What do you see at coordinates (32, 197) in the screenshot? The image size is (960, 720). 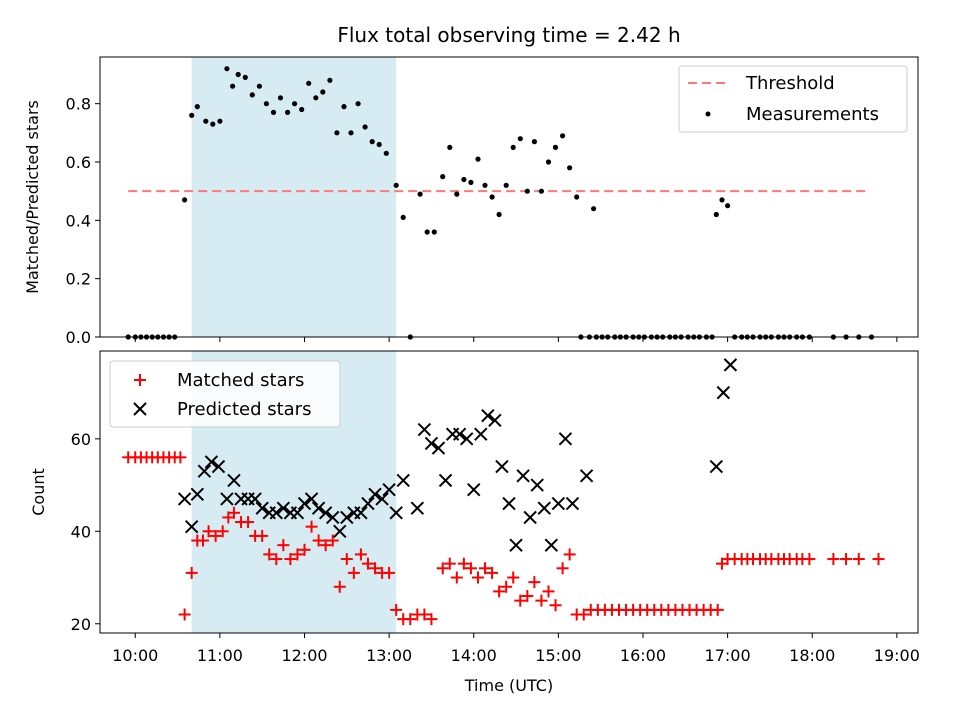 I see `top-y-axis-label: Matched/Predicted stars` at bounding box center [32, 197].